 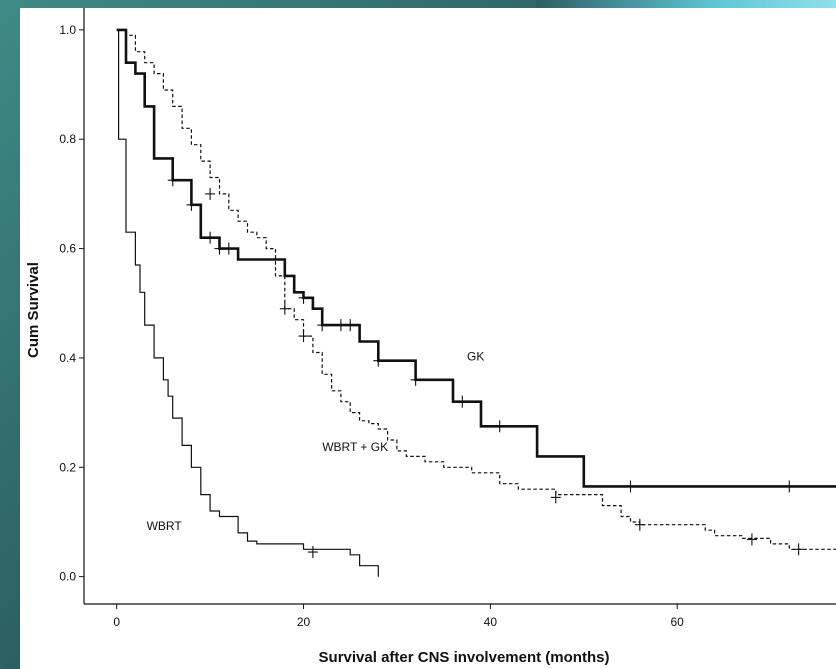 What do you see at coordinates (304, 622) in the screenshot?
I see `x-tick-label: 20` at bounding box center [304, 622].